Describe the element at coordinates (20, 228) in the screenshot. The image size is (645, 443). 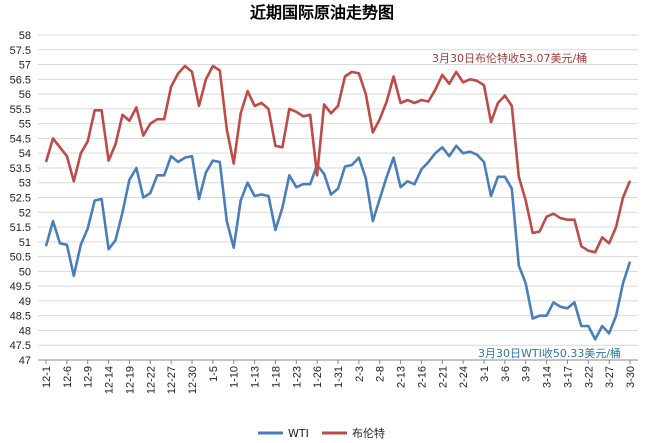
I see `y-tick-label: 51.5` at that location.